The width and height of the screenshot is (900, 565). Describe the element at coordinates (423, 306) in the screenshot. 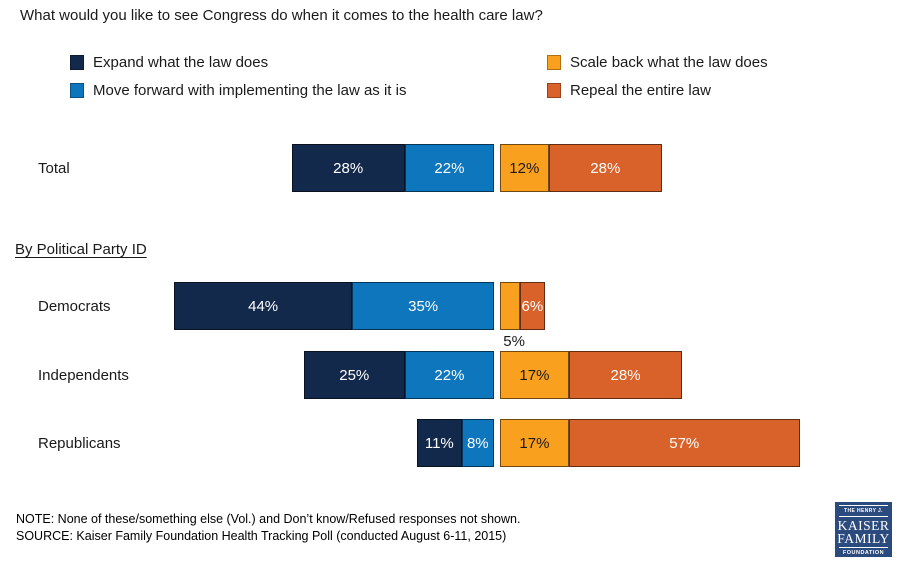

I see `bar-segment: 35%` at that location.